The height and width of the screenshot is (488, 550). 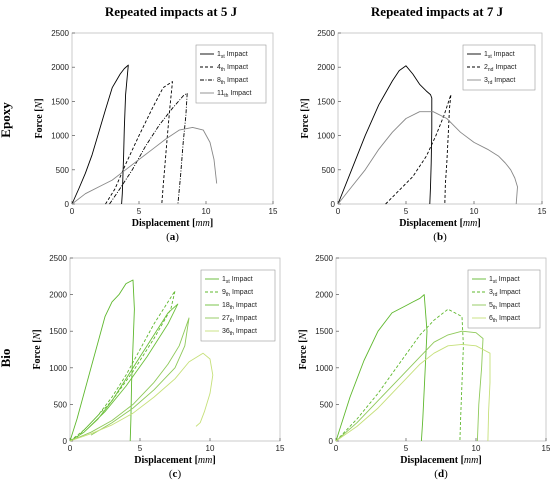 What do you see at coordinates (232, 81) in the screenshot?
I see `legend-entry: 8th Impact` at bounding box center [232, 81].